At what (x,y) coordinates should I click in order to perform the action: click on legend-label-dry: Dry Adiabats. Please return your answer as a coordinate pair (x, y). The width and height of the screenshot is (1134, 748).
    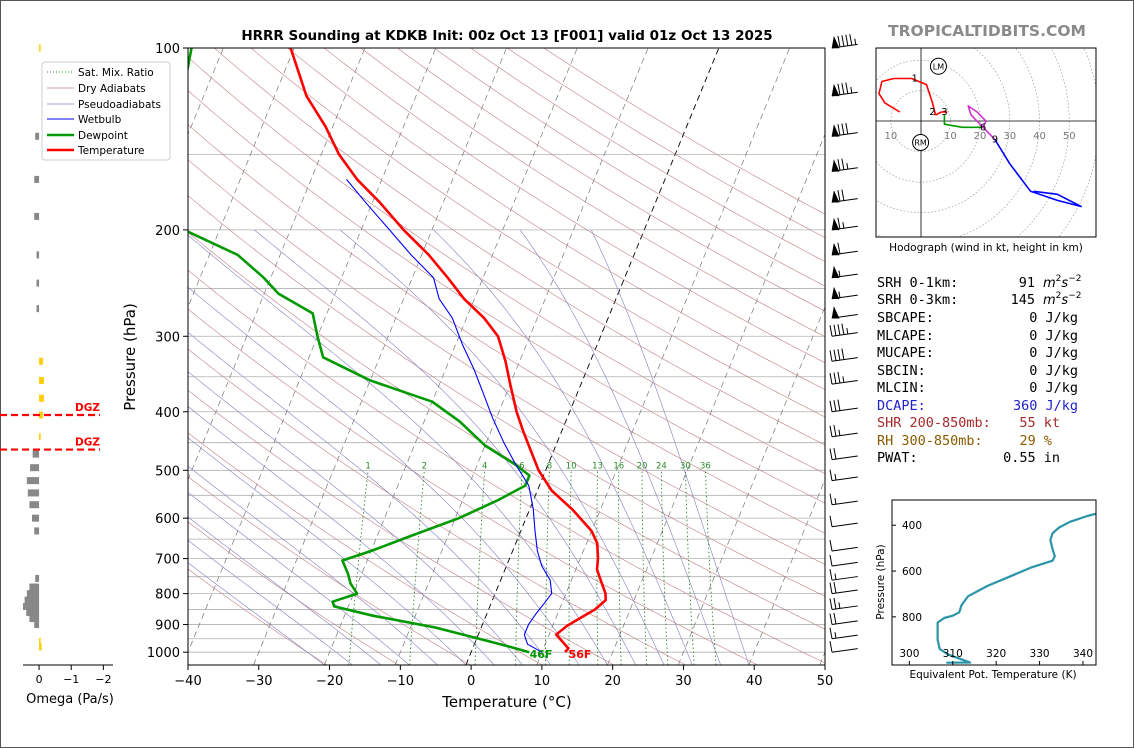
    Looking at the image, I should click on (112, 89).